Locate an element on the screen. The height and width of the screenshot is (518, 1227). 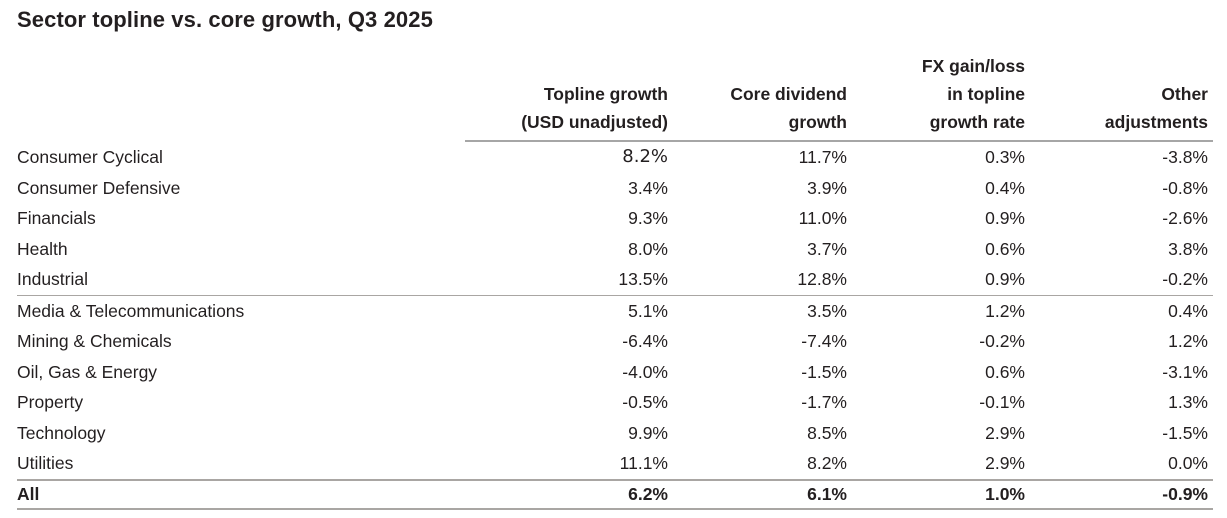
cell-core: 3.9% is located at coordinates (827, 187).